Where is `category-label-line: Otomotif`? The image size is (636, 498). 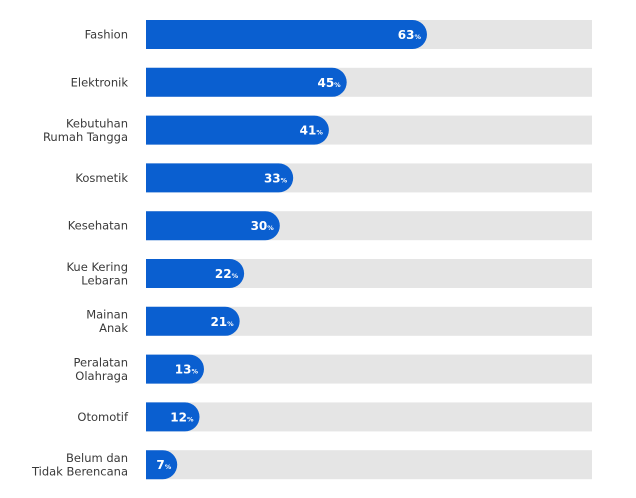 category-label-line: Otomotif is located at coordinates (103, 417).